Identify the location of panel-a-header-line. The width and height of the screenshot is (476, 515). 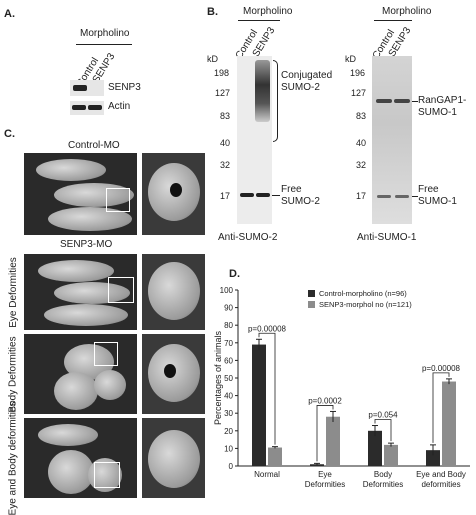
(104, 44).